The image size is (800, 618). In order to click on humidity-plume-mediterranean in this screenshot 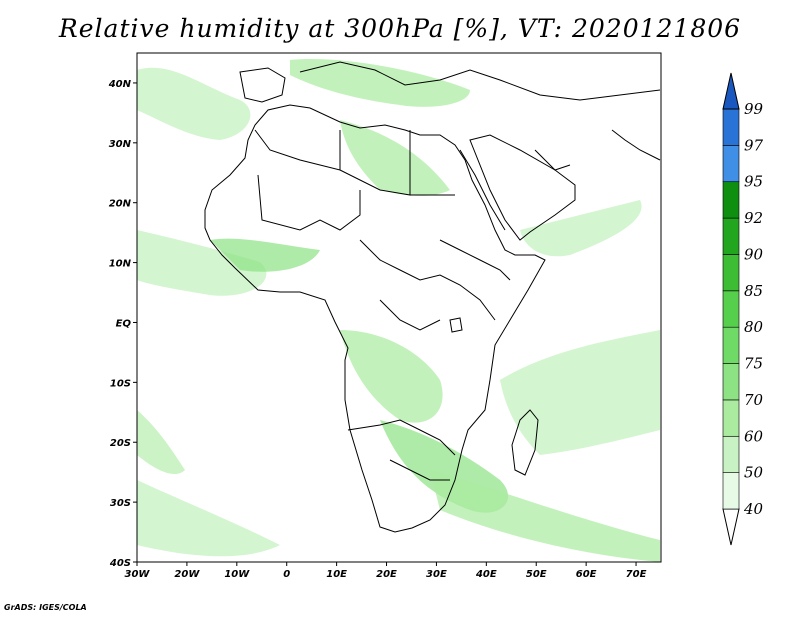, I will do `click(380, 83)`.